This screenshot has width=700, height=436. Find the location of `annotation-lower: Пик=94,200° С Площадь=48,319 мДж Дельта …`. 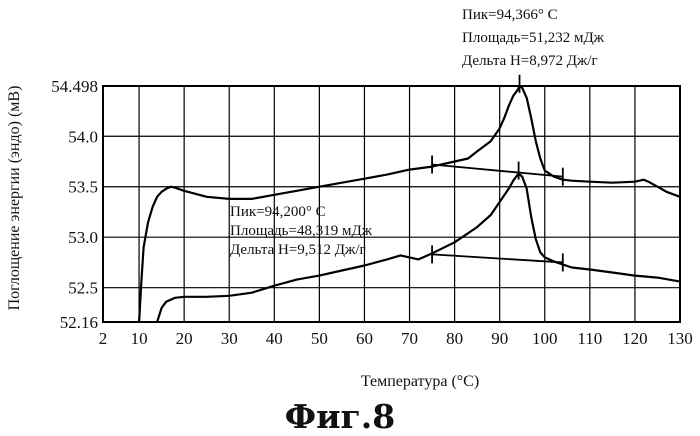

annotation-lower: Пик=94,200° С Площадь=48,319 мДж Дельта … is located at coordinates (301, 231).